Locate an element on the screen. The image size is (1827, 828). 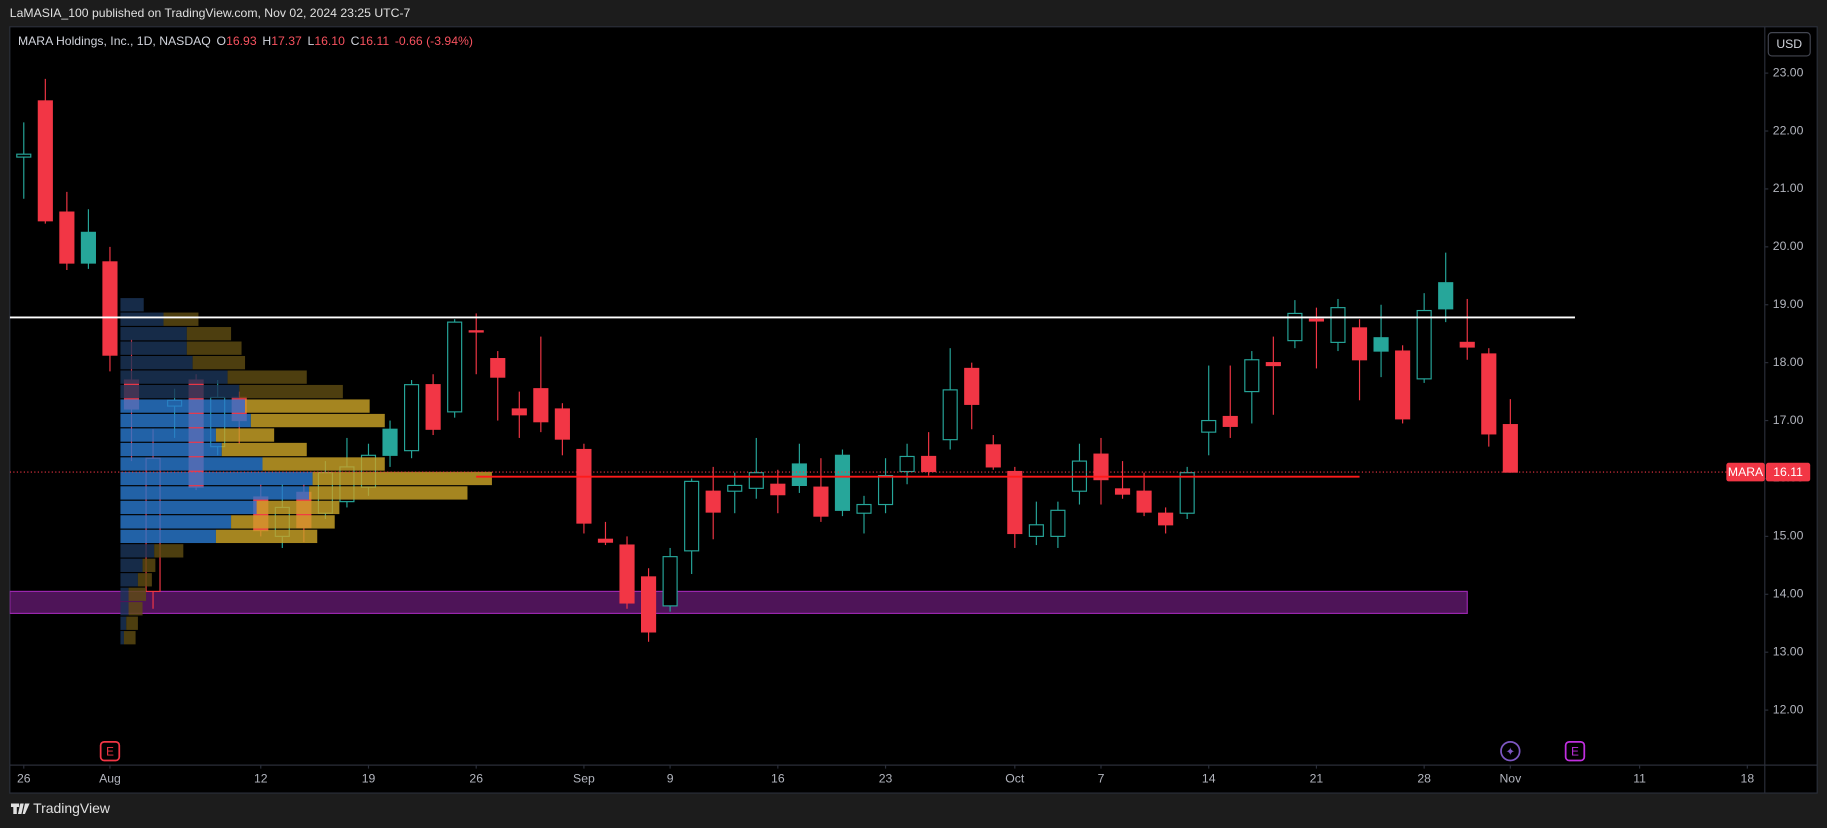
event-label: ✦ is located at coordinates (1510, 751).